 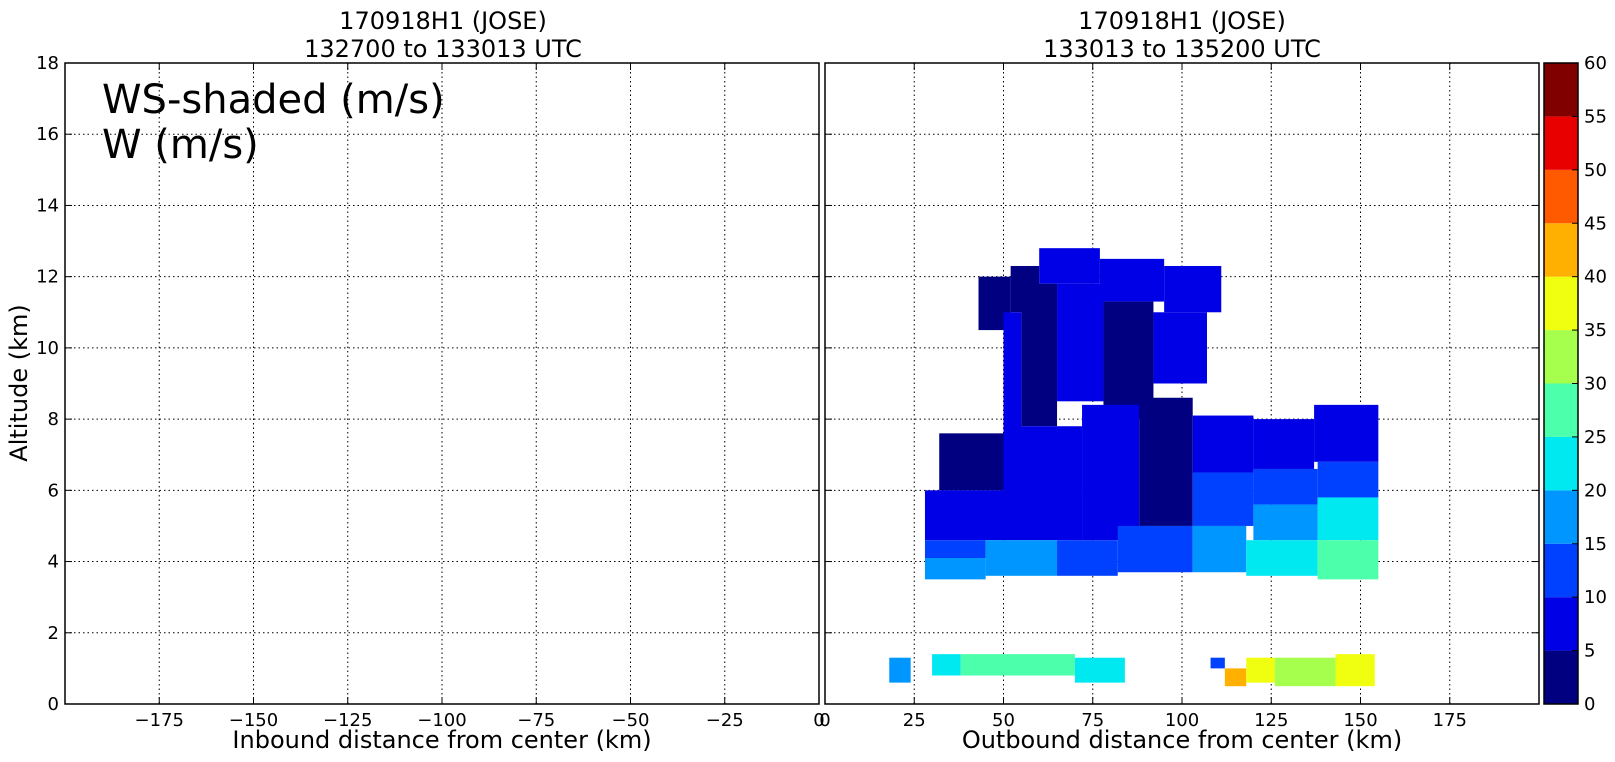 I want to click on right-title-line1: 170918H1 (JOSE), so click(x=1182, y=21).